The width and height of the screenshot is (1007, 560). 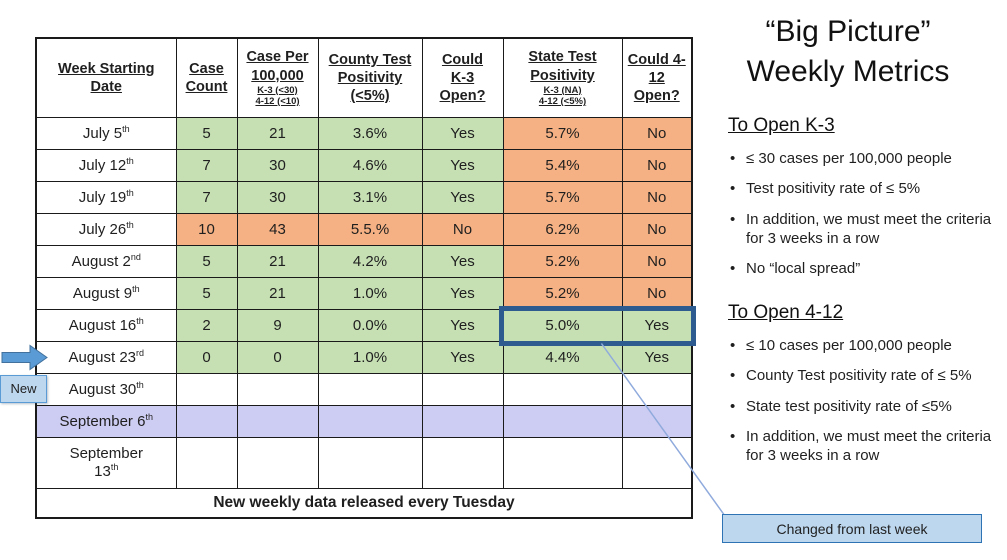 What do you see at coordinates (562, 357) in the screenshot?
I see `metric-cell: 4.4%` at bounding box center [562, 357].